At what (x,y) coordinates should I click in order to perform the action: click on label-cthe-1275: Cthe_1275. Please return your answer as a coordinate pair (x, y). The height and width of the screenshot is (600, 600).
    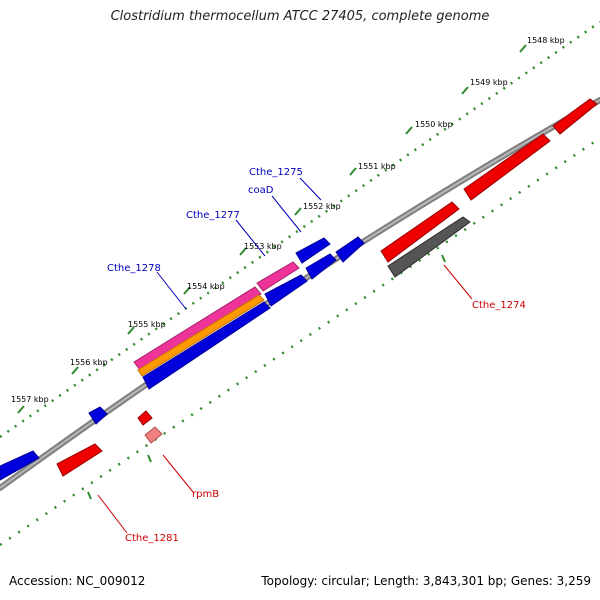
    Looking at the image, I should click on (276, 172).